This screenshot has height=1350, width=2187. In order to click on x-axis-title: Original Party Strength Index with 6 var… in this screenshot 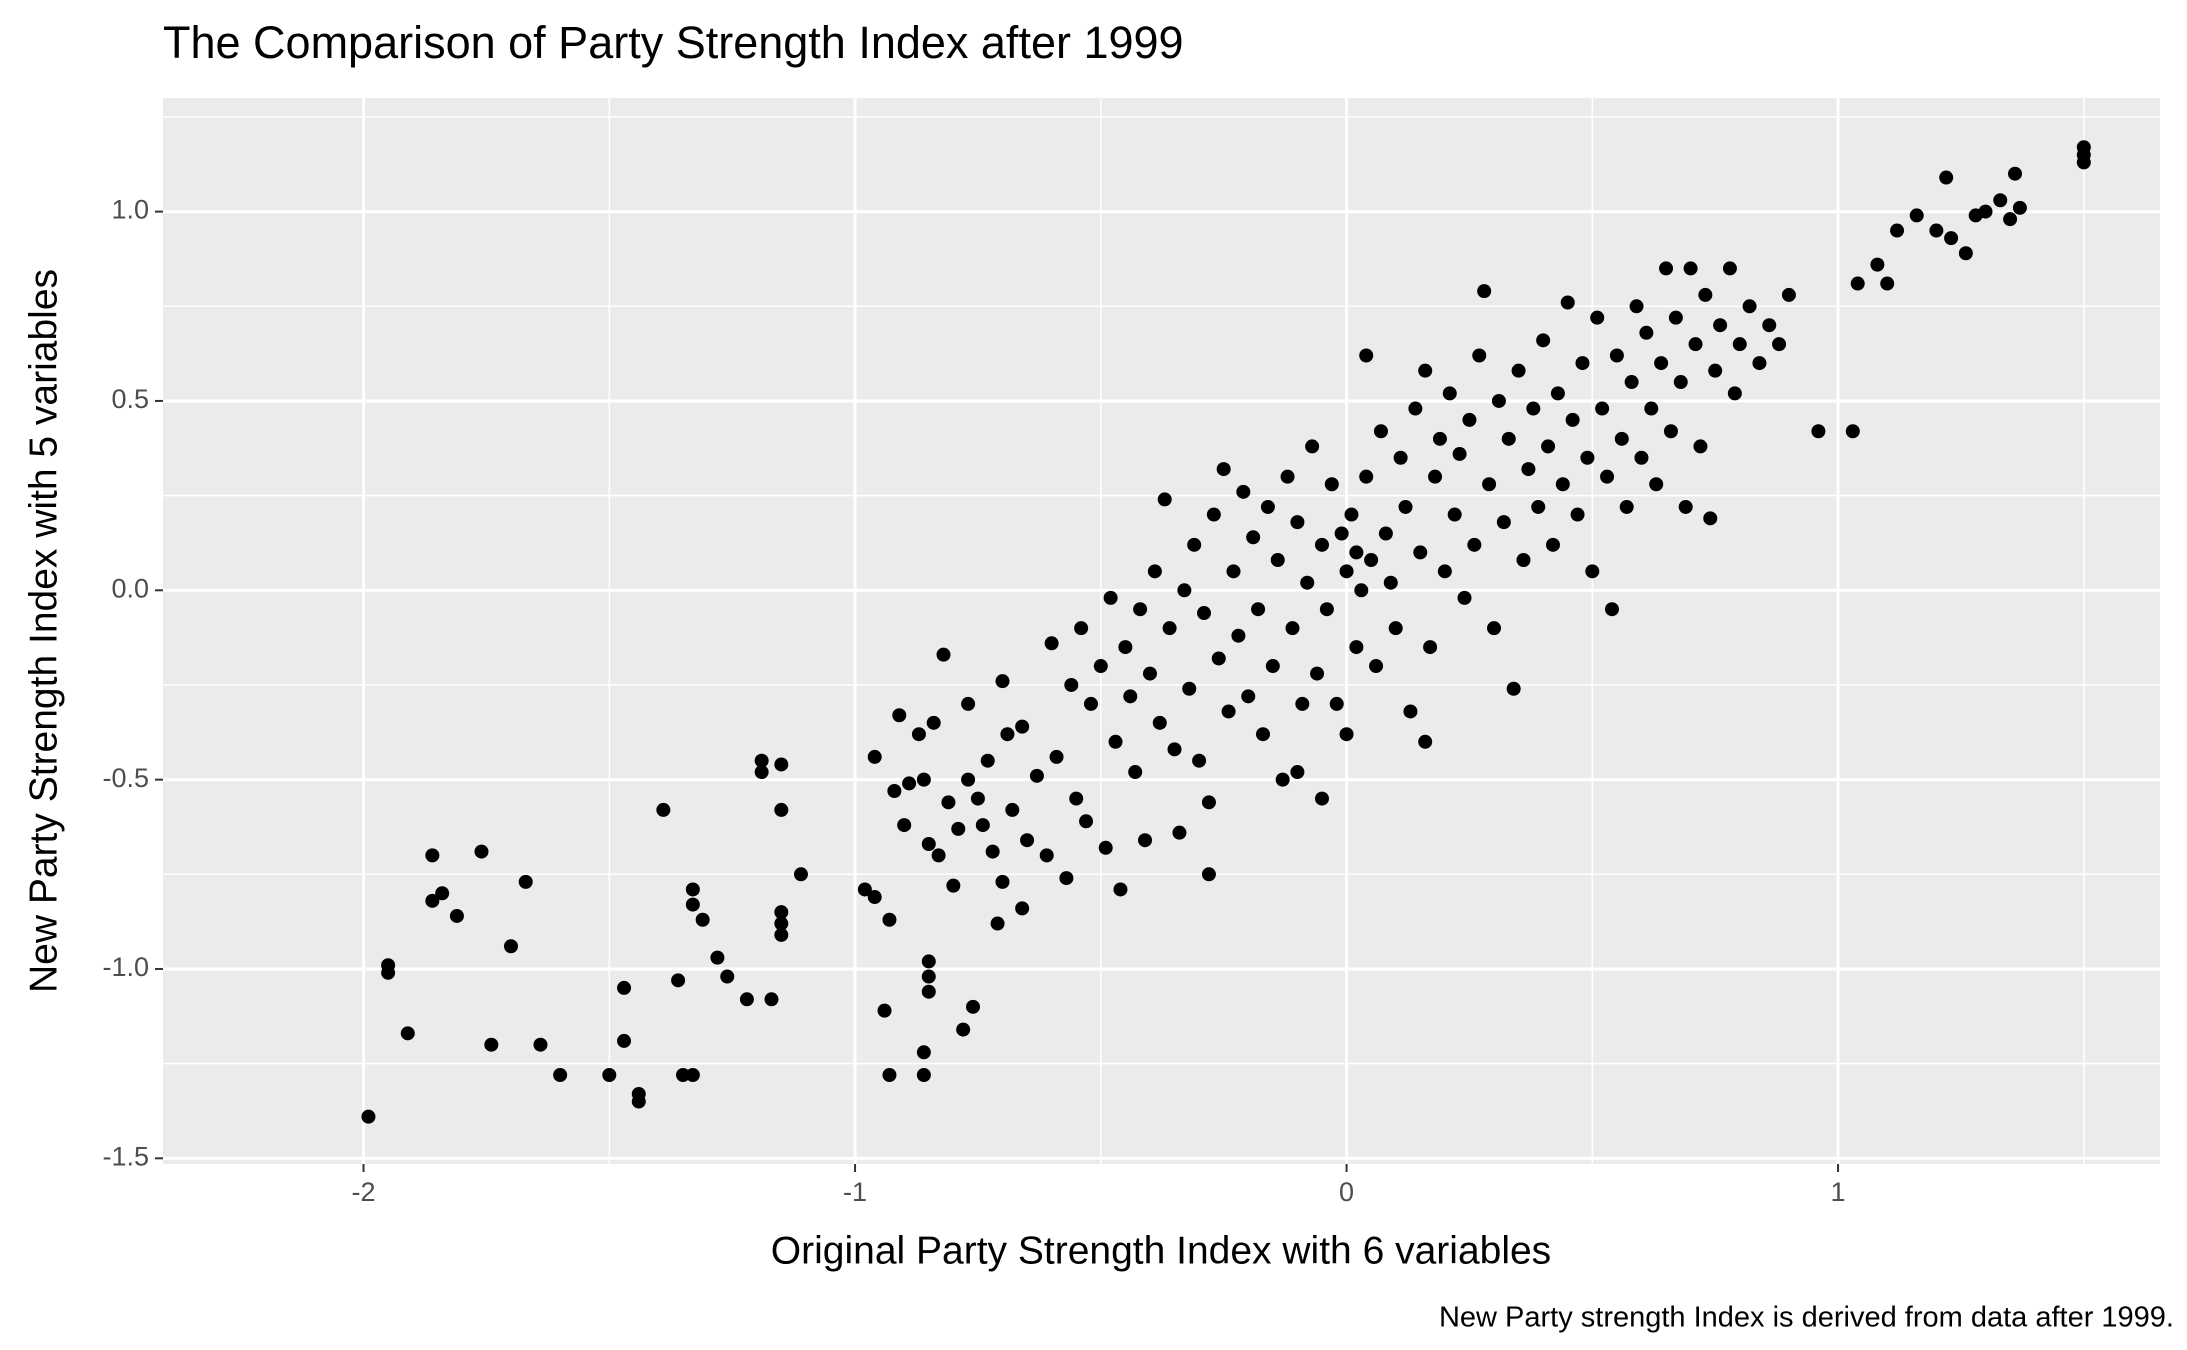, I will do `click(1161, 1250)`.